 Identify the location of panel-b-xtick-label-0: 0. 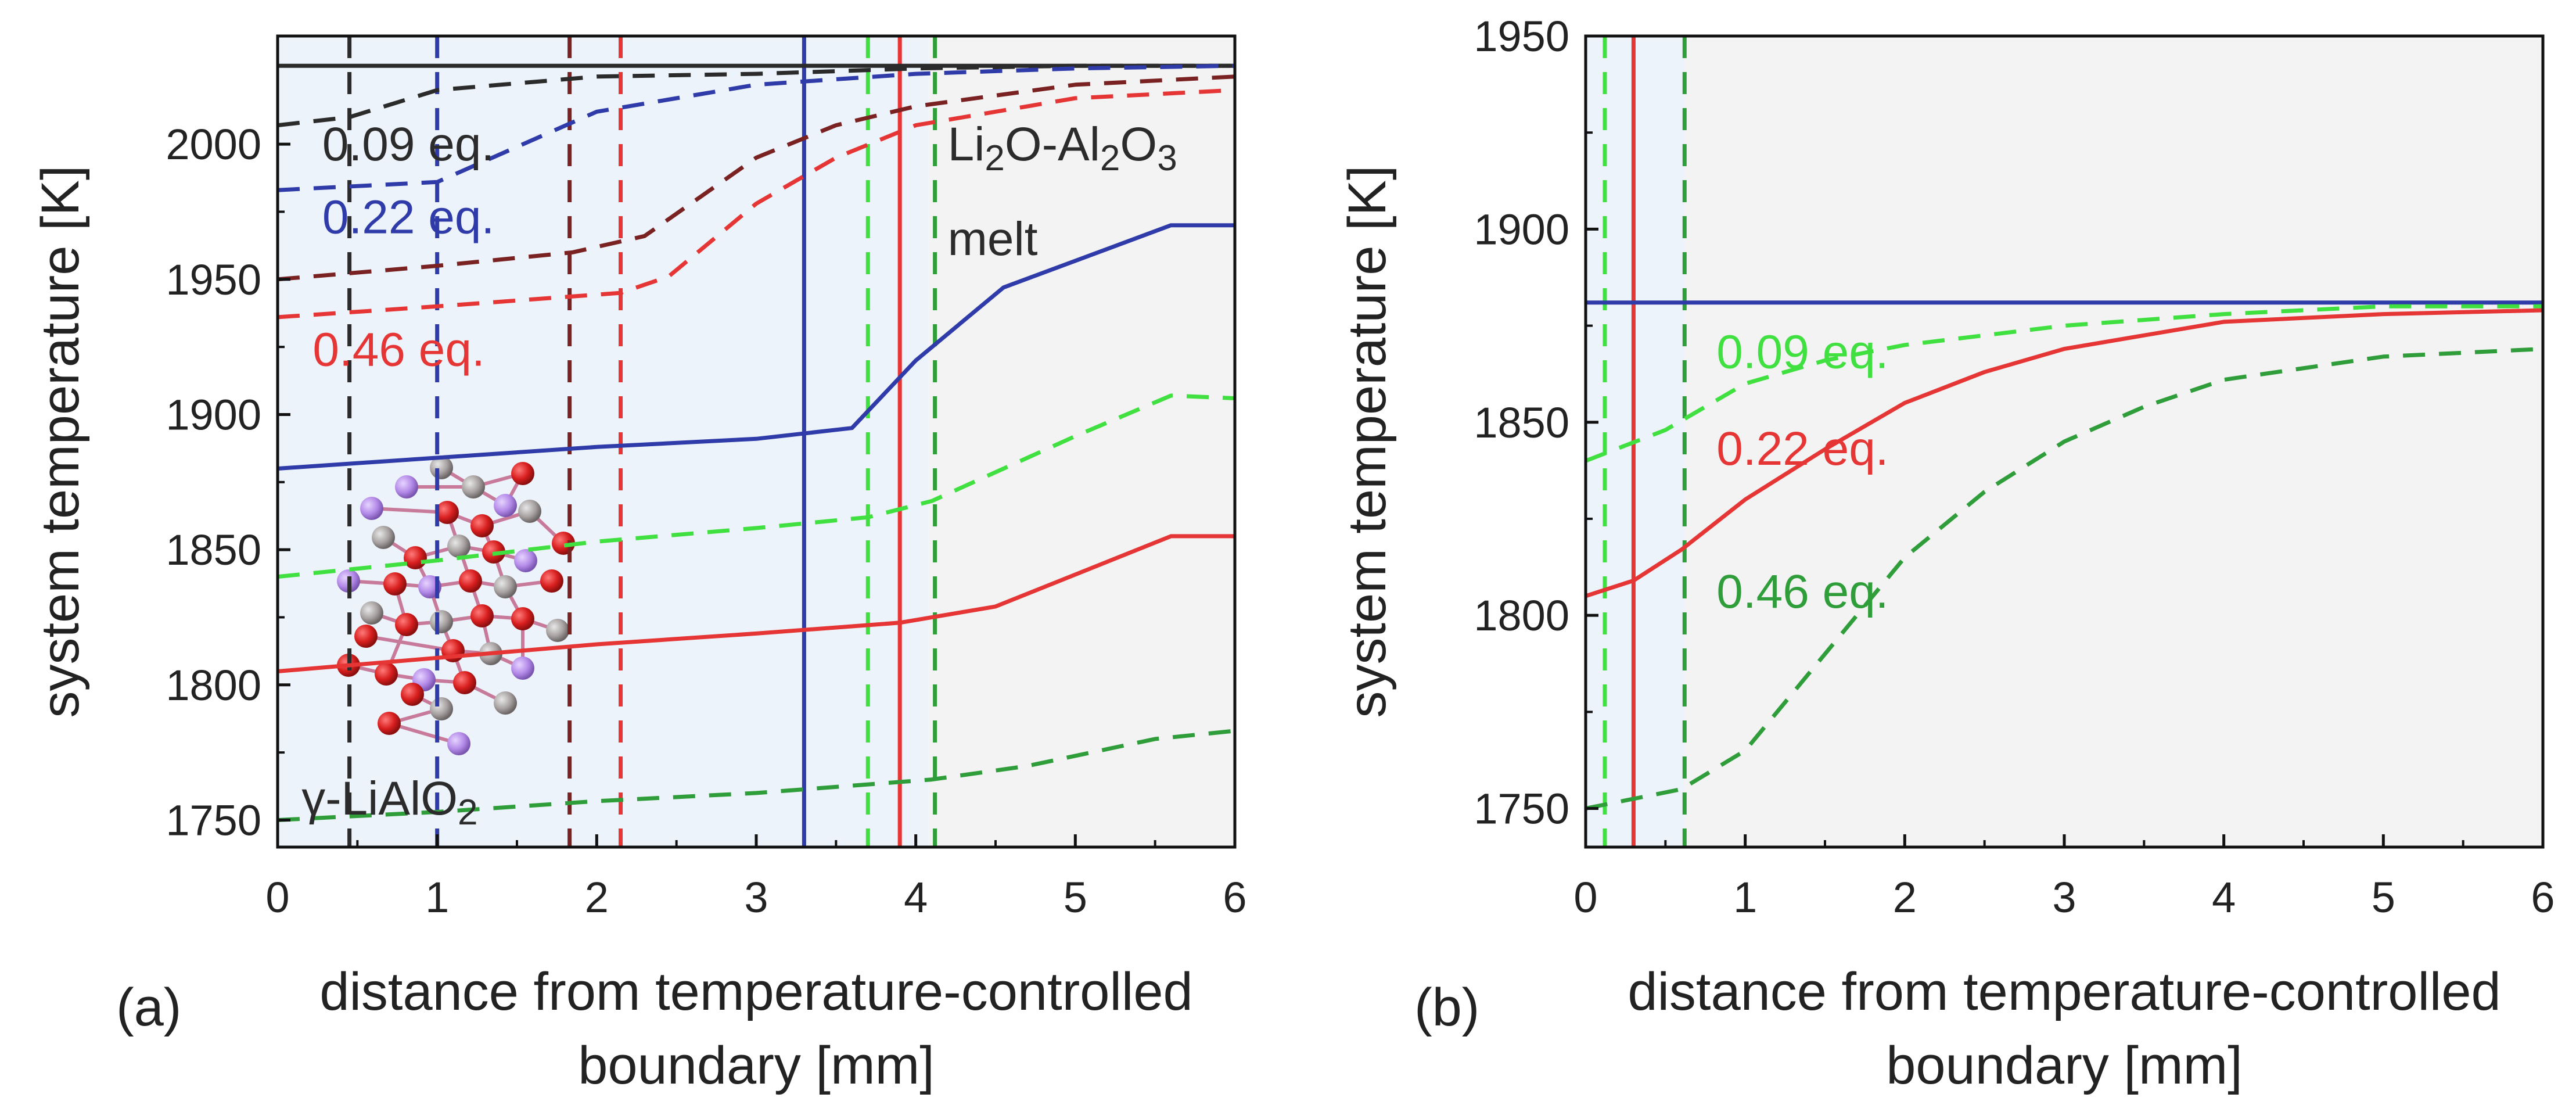
(1585, 897).